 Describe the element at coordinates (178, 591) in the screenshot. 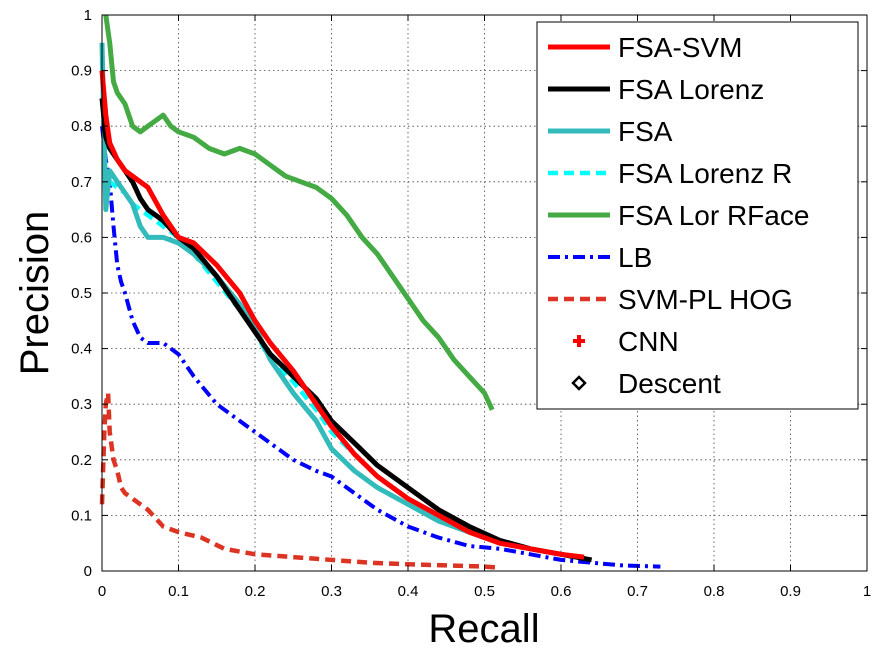

I see `x-tick-label: 0.1` at that location.